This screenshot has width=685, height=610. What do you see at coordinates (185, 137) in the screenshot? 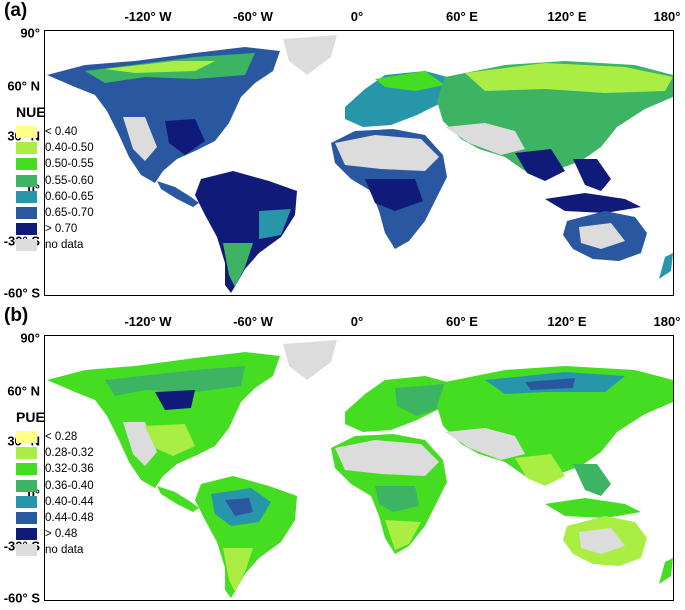
I see `na-east` at bounding box center [185, 137].